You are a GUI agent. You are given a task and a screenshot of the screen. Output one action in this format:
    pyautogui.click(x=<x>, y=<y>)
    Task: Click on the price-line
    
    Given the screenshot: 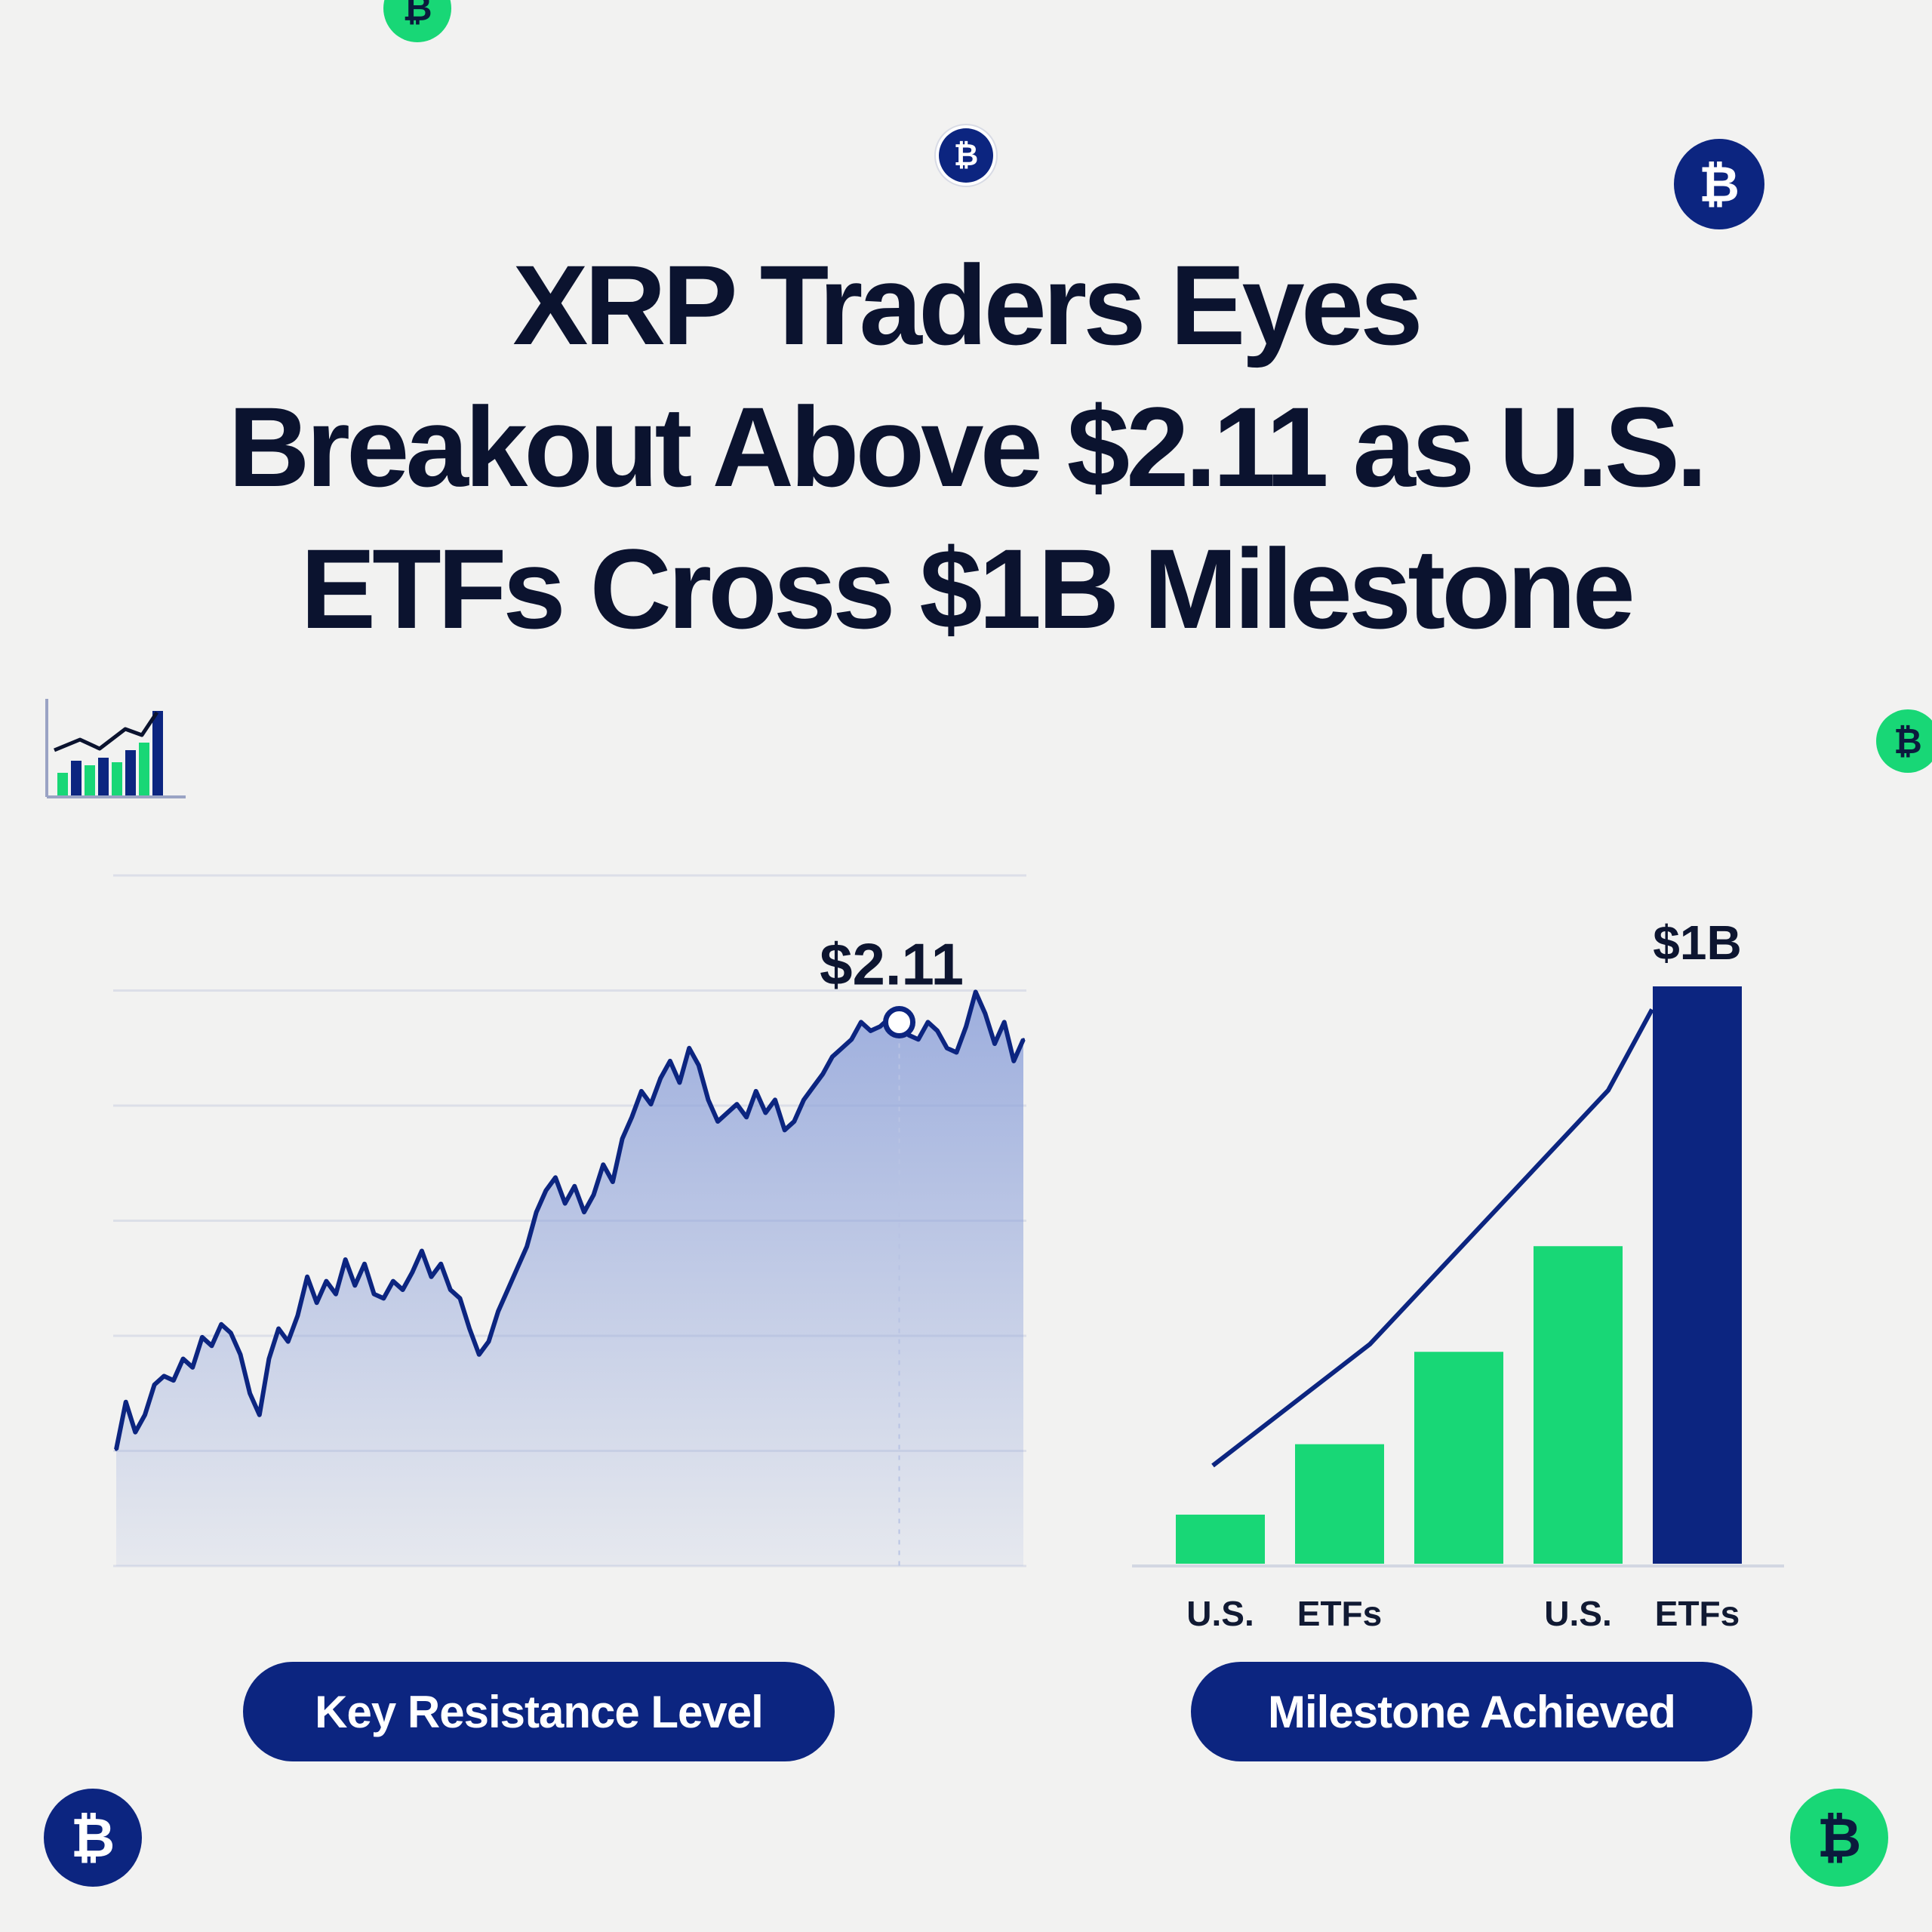 What is the action you would take?
    pyautogui.click(x=570, y=1220)
    